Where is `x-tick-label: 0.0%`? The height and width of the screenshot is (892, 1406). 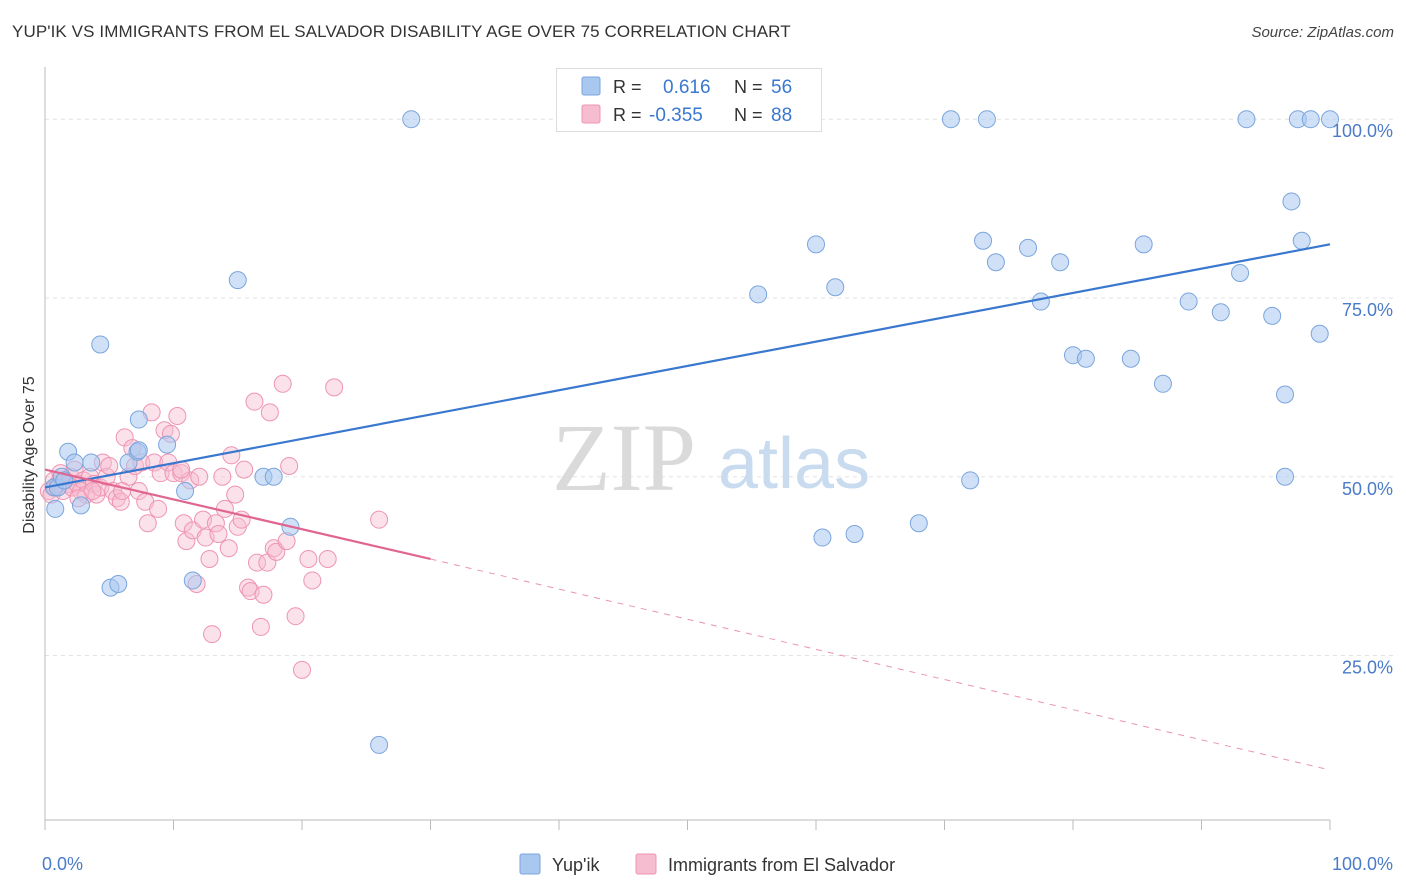 x-tick-label: 0.0% is located at coordinates (62, 864).